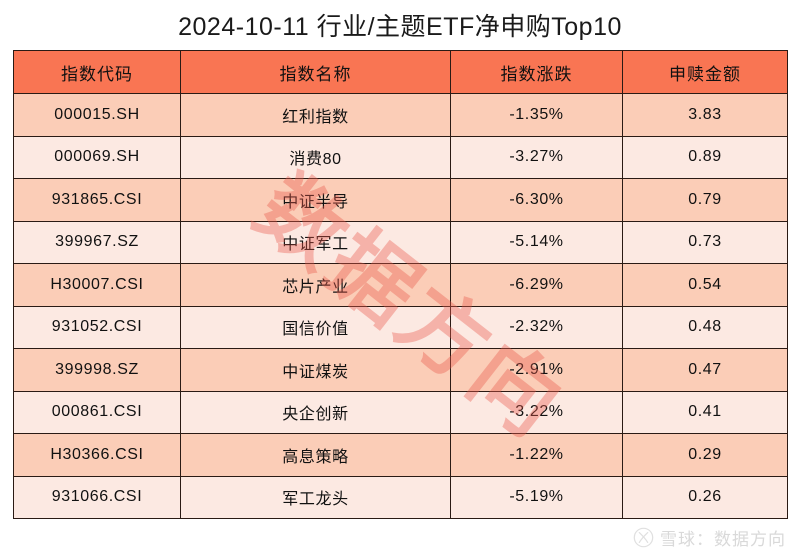  What do you see at coordinates (705, 370) in the screenshot?
I see `cell-index-amount: 0.47` at bounding box center [705, 370].